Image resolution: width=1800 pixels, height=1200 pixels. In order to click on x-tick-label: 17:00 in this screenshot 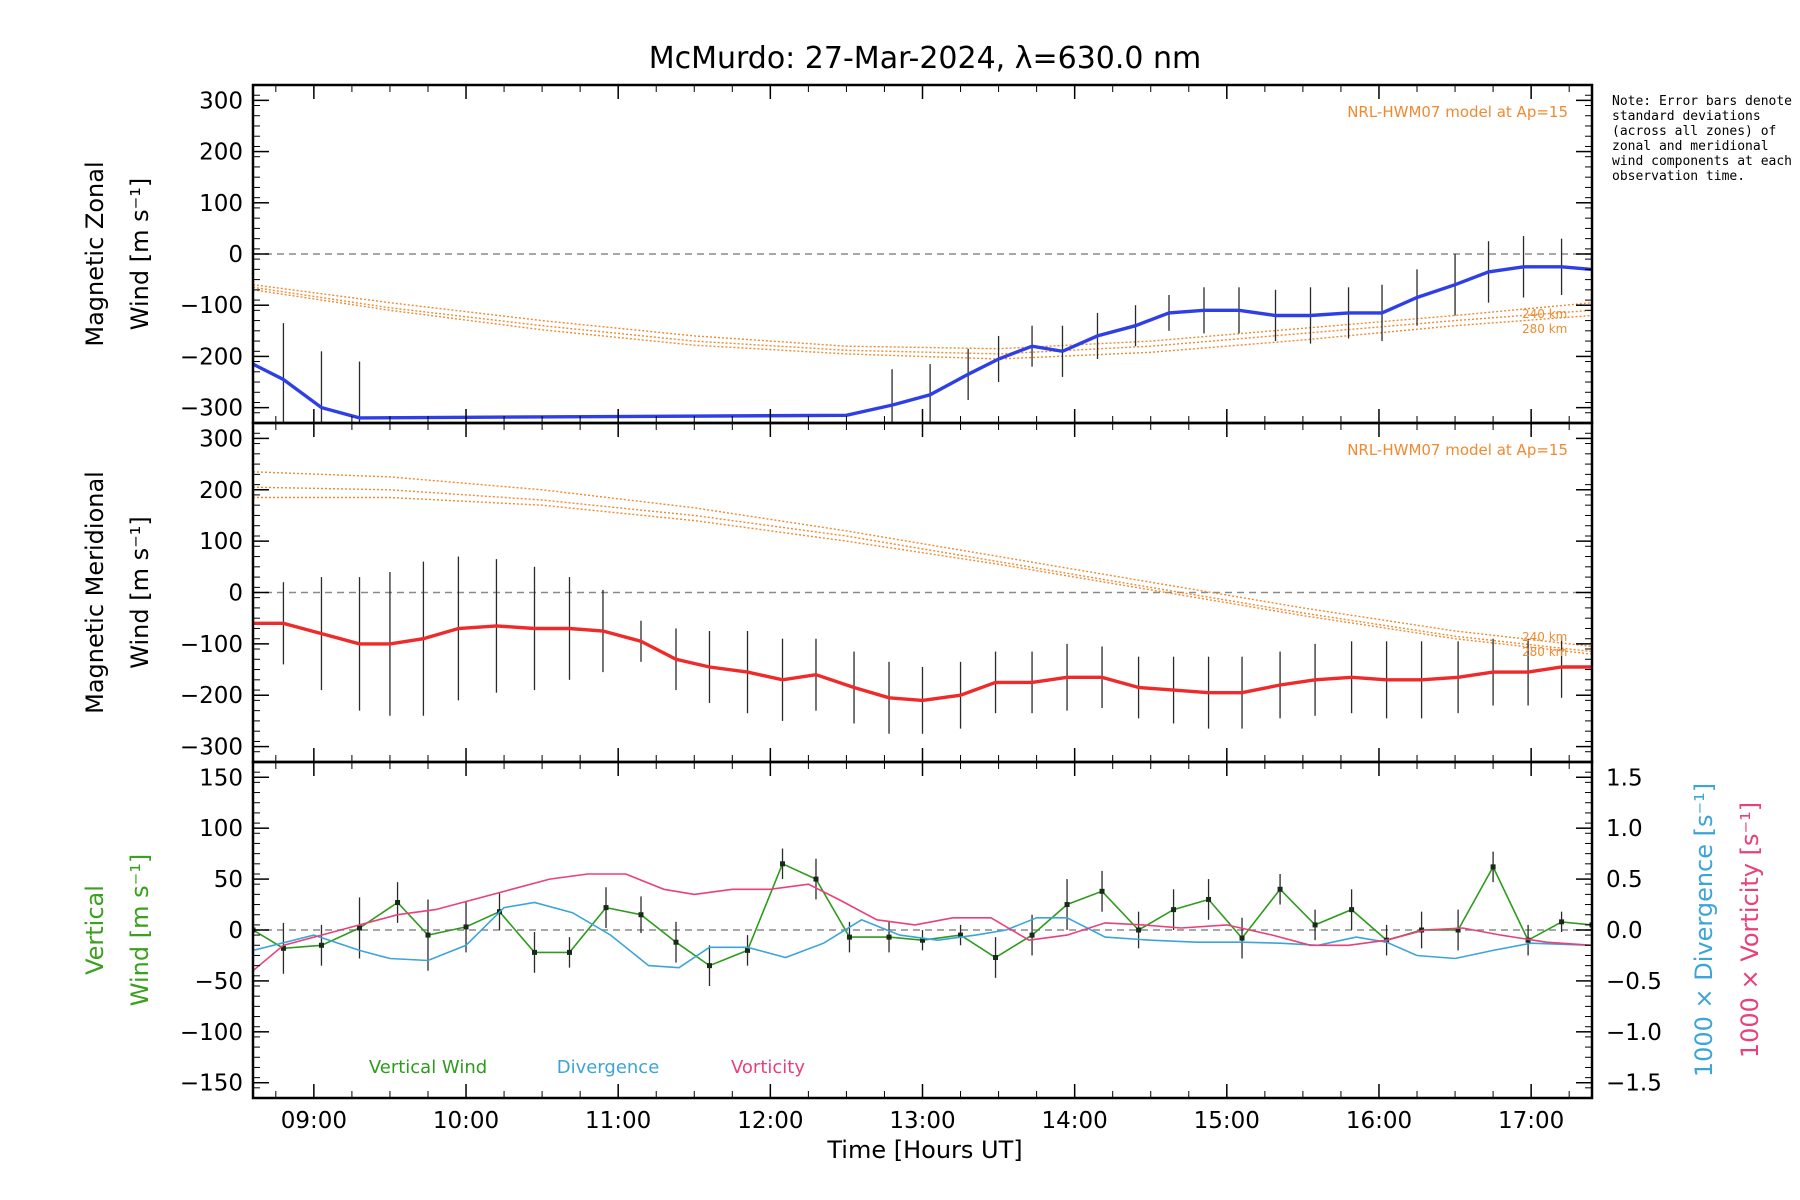, I will do `click(1531, 1121)`.